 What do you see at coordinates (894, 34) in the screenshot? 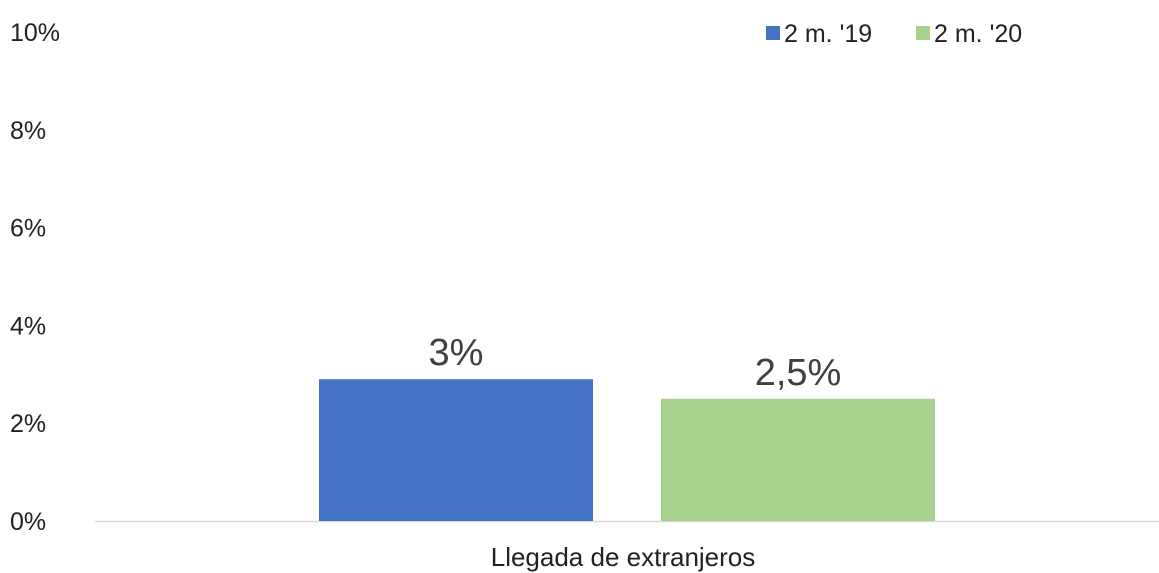
I see `legend: 2 m. '19 2 m. '20` at bounding box center [894, 34].